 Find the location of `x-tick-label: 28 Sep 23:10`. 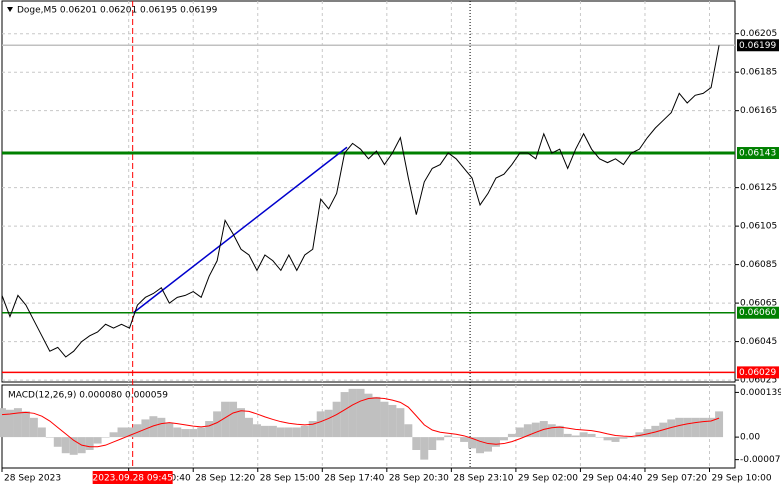

x-tick-label: 28 Sep 23:10 is located at coordinates (483, 479).